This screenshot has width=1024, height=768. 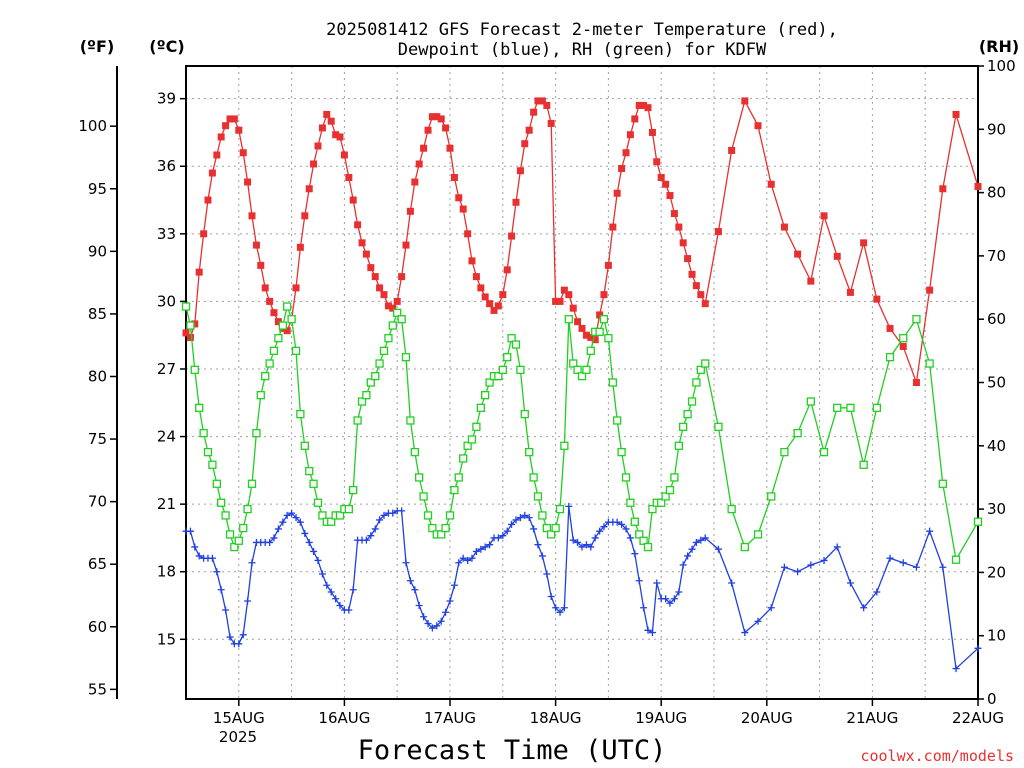 I want to click on celsius-tick-label: 30, so click(x=166, y=301).